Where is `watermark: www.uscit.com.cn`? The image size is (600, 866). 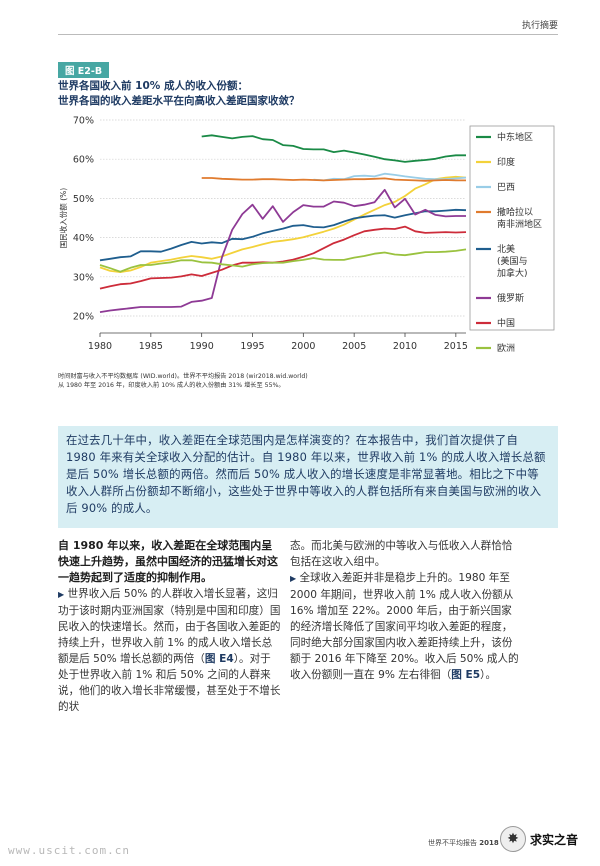
watermark: www.uscit.com.cn is located at coordinates (69, 850).